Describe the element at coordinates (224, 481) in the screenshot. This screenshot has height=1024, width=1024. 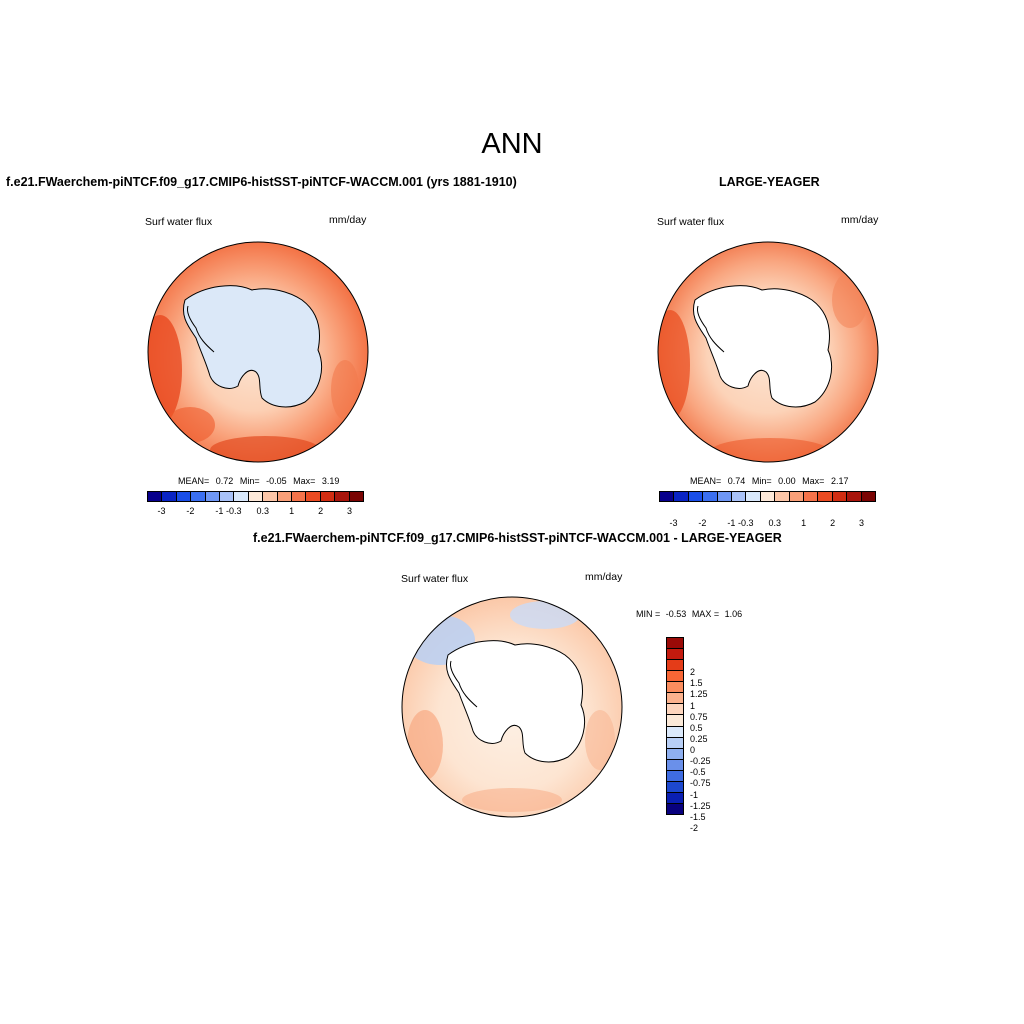
I see `left-mean-value: 0.72` at that location.